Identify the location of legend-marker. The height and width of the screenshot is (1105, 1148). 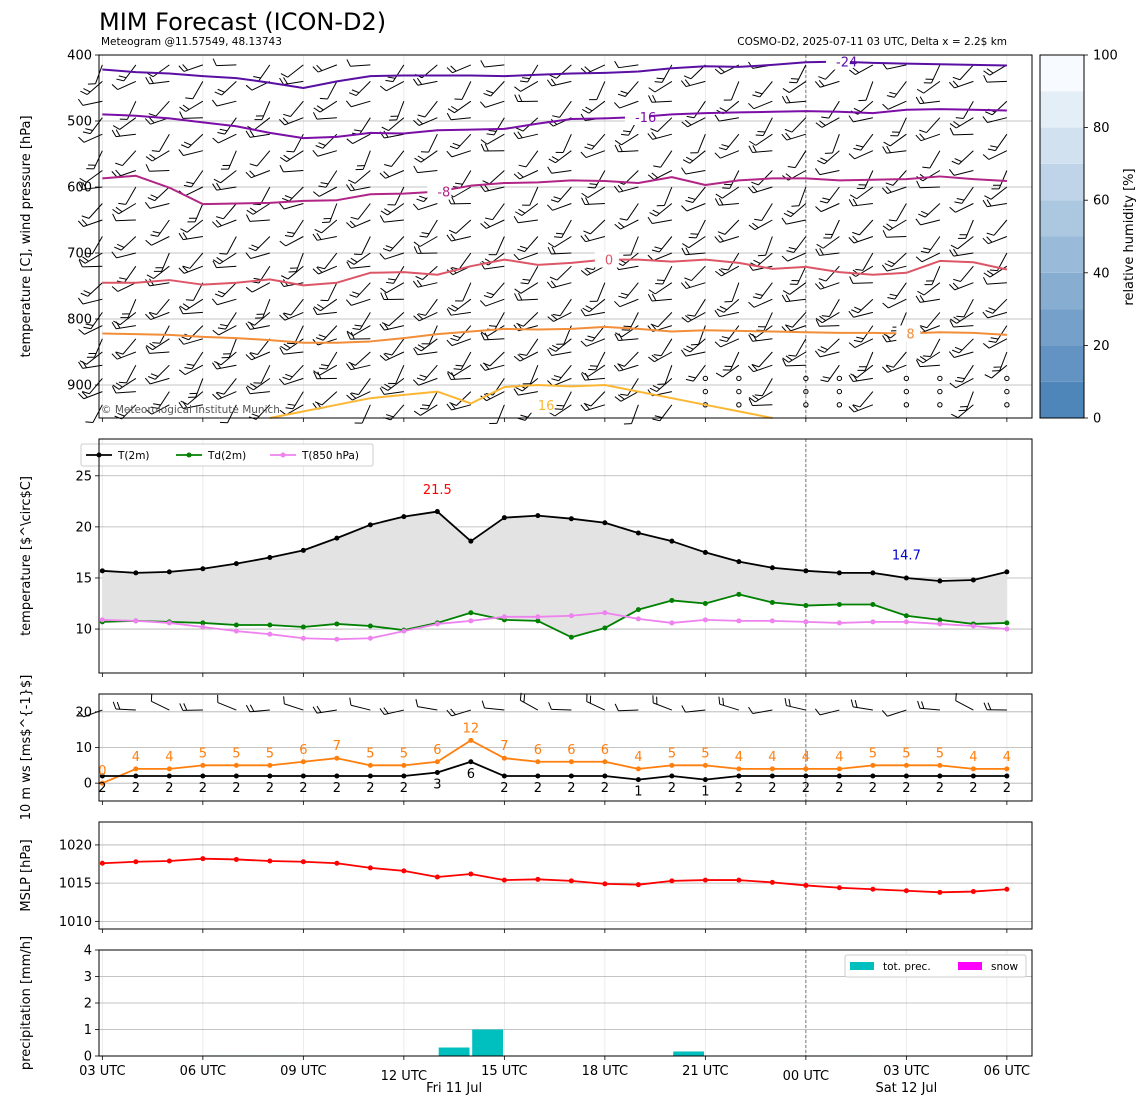
(283, 455).